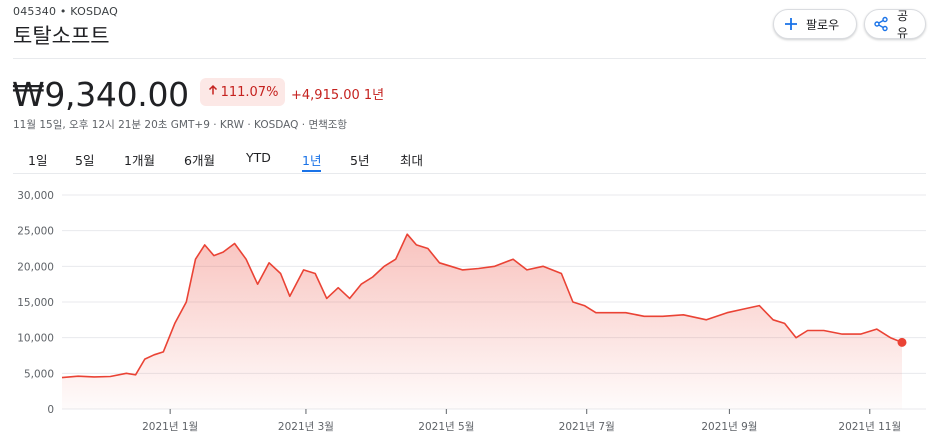 This screenshot has height=443, width=929. I want to click on range-tab: 5일, so click(85, 160).